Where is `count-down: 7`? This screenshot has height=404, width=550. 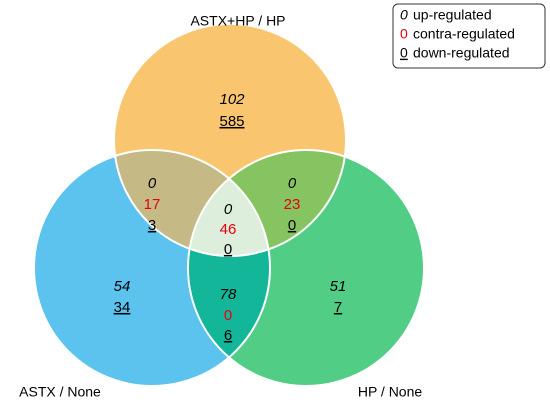 count-down: 7 is located at coordinates (338, 307).